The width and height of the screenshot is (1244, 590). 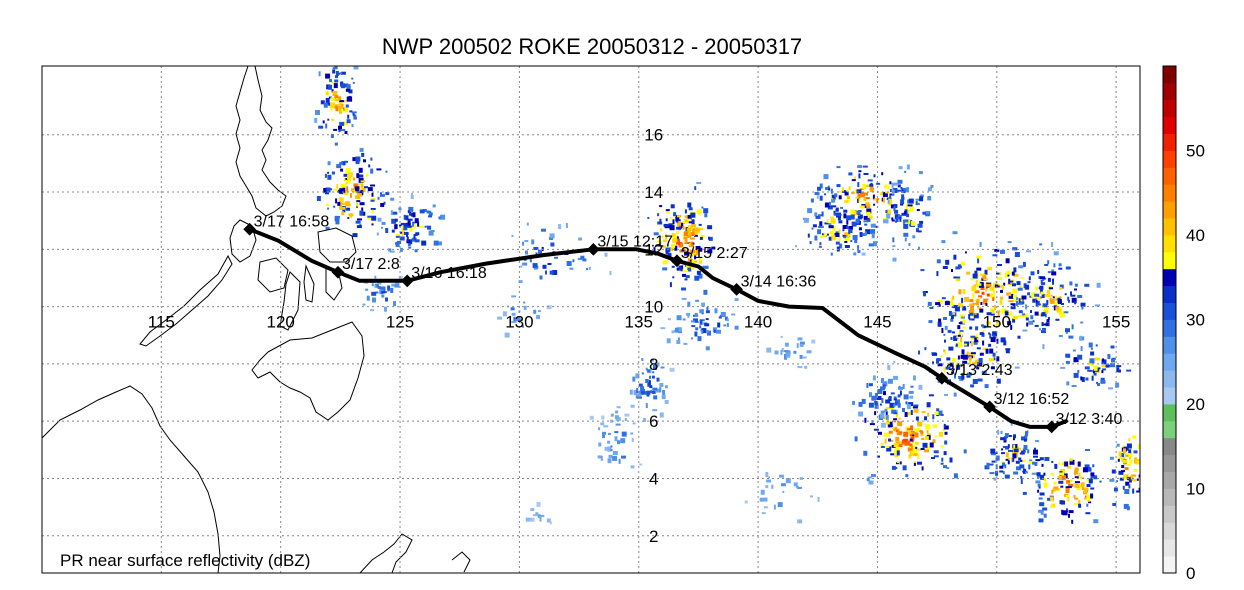 I want to click on coastline-sulawesi, so click(x=386, y=553).